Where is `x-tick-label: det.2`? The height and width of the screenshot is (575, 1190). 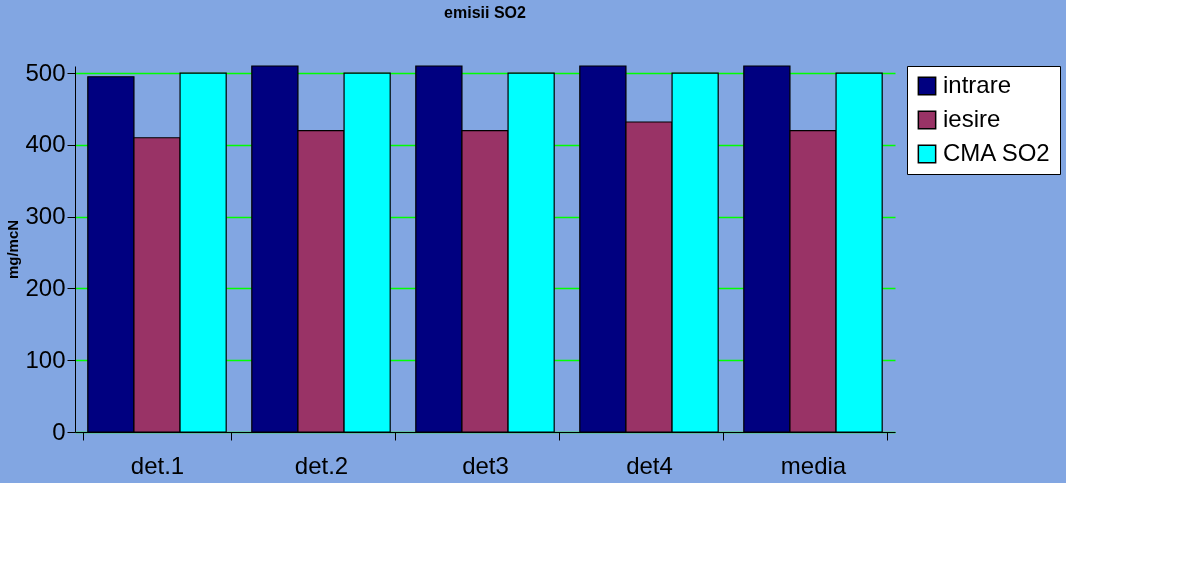 x-tick-label: det.2 is located at coordinates (321, 465).